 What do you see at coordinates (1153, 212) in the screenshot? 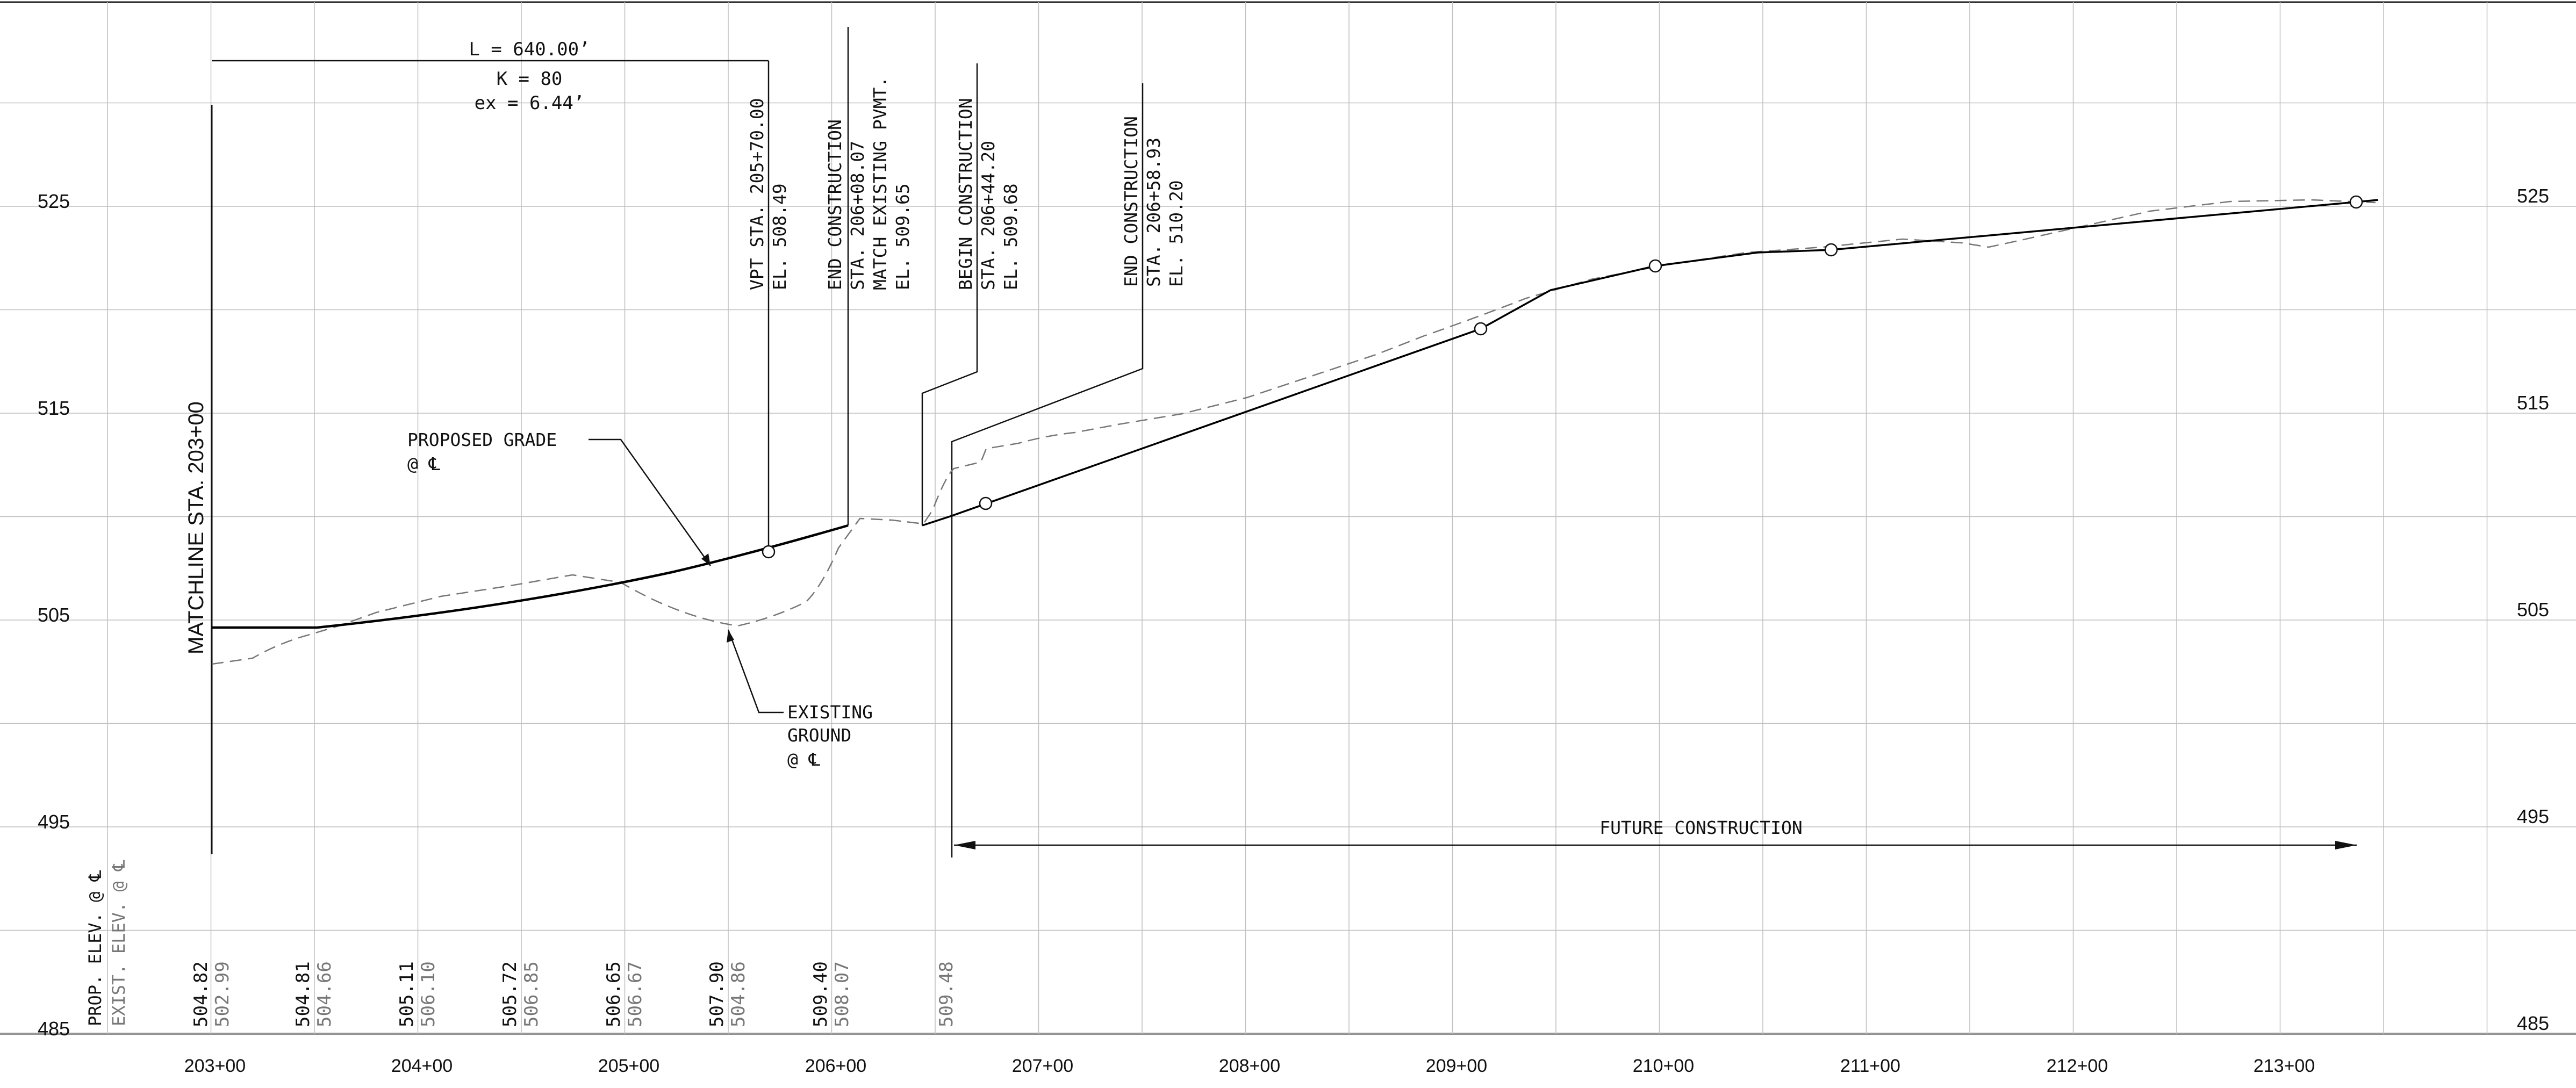
I see `end-construction-2-station: STA. 206+58.93` at bounding box center [1153, 212].